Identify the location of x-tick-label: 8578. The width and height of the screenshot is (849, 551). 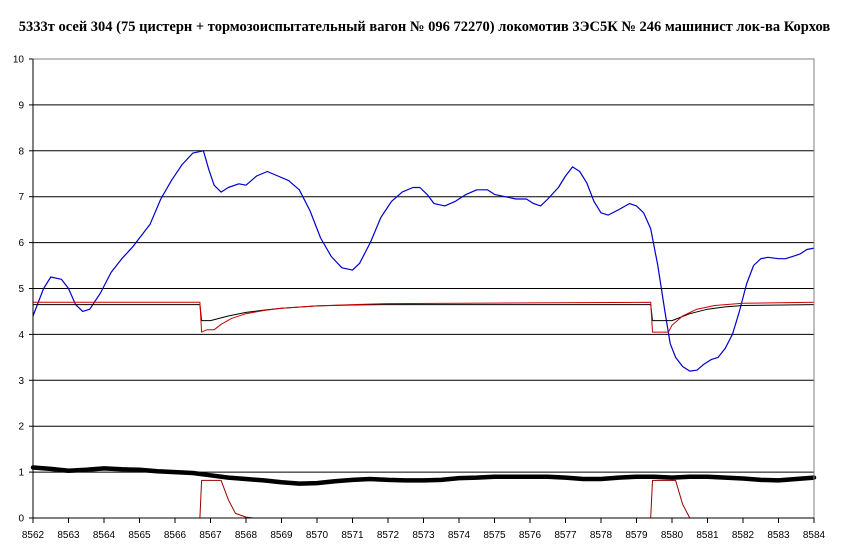
(601, 535).